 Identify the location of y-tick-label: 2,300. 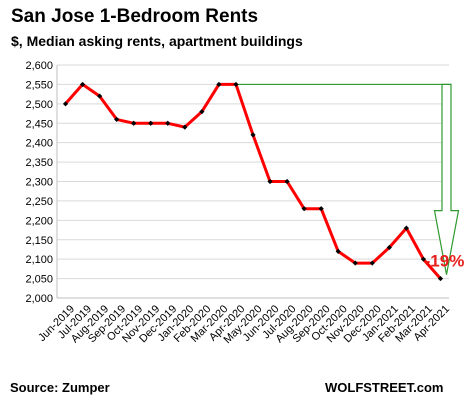
(39, 183).